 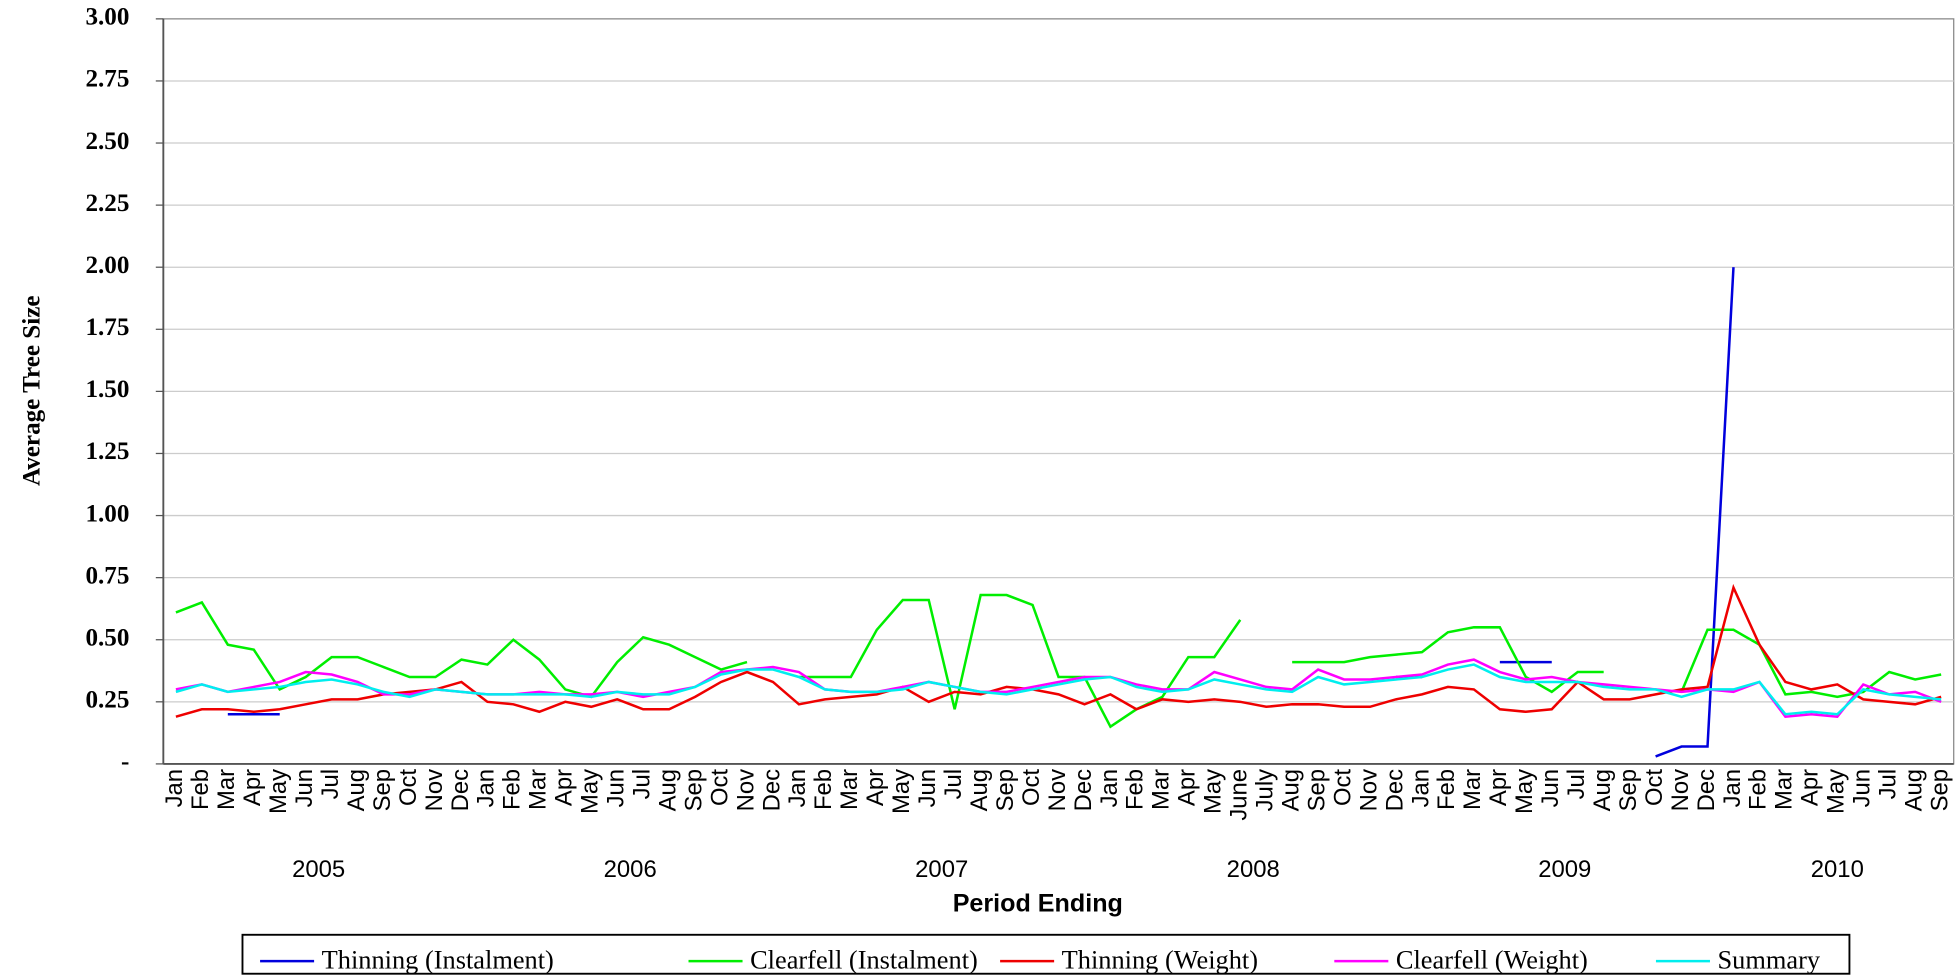 I want to click on x-tick-label: July, so click(x=1265, y=790).